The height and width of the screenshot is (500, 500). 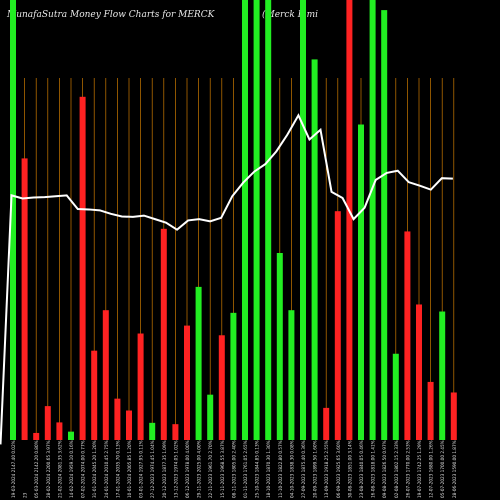 I want to click on x-tick-label: 20-09-2023 1899.50 1.60%, so click(x=315, y=469).